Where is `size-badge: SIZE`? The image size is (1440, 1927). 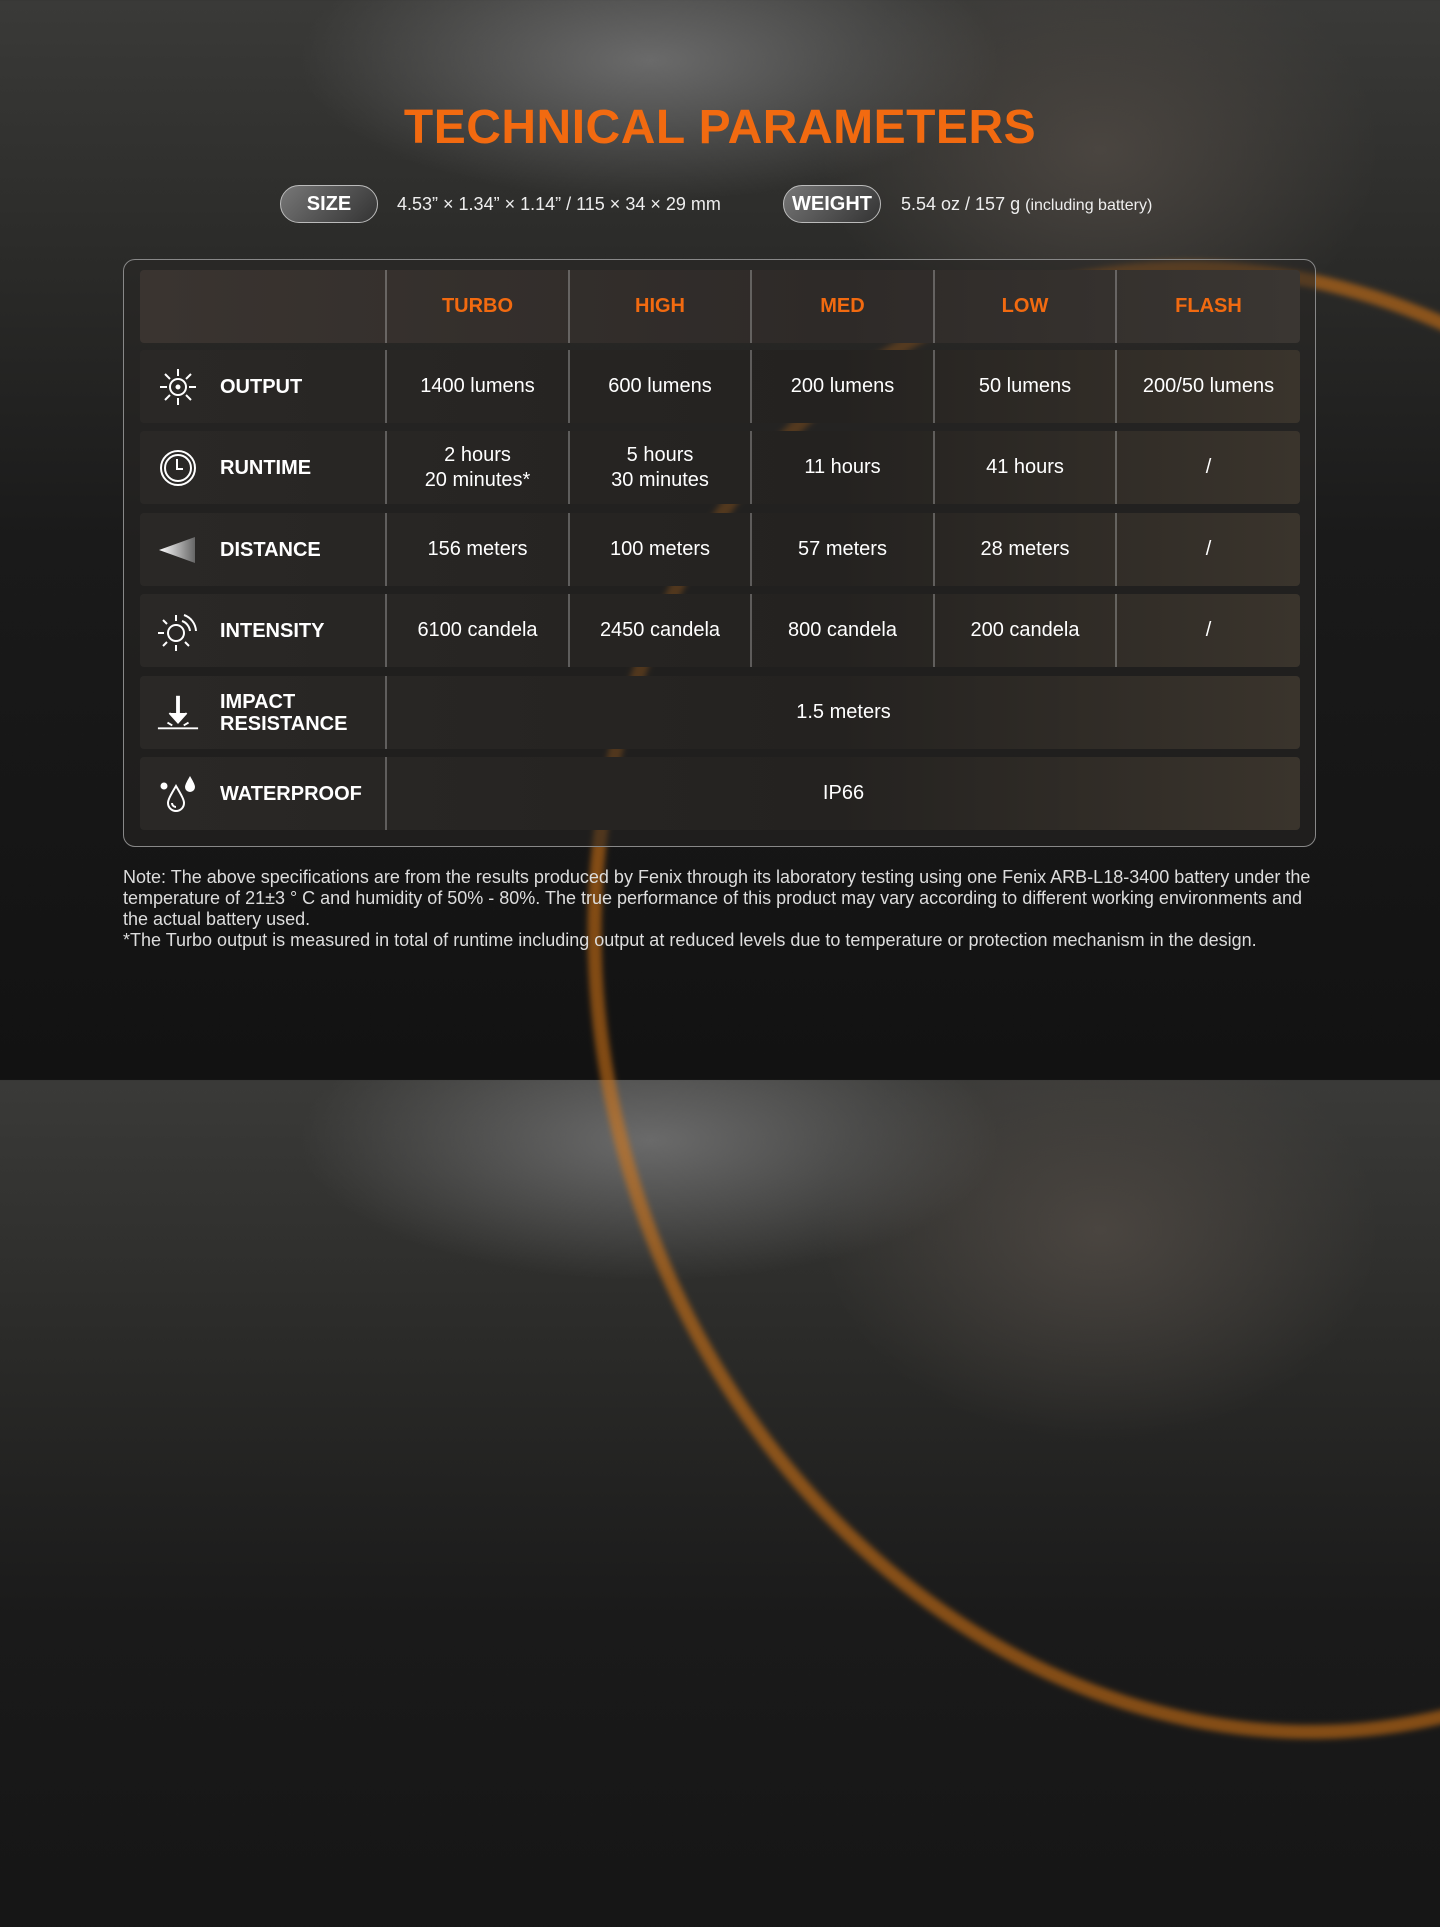 size-badge: SIZE is located at coordinates (329, 204).